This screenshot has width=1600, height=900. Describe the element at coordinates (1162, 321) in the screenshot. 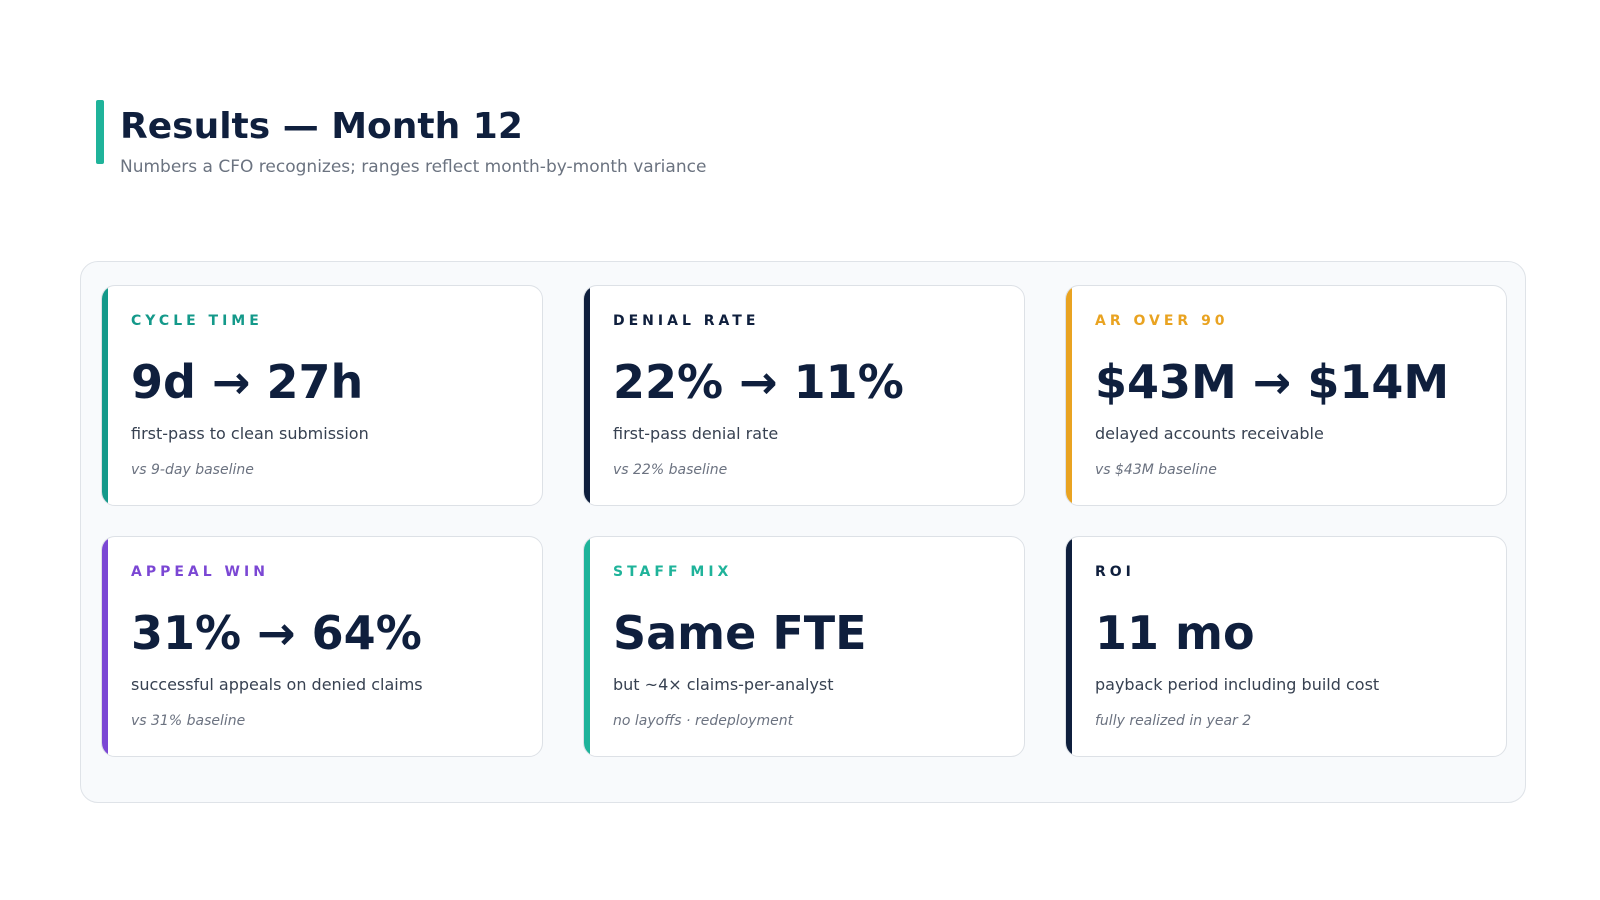

I see `metric-label: AR OVER 90` at that location.